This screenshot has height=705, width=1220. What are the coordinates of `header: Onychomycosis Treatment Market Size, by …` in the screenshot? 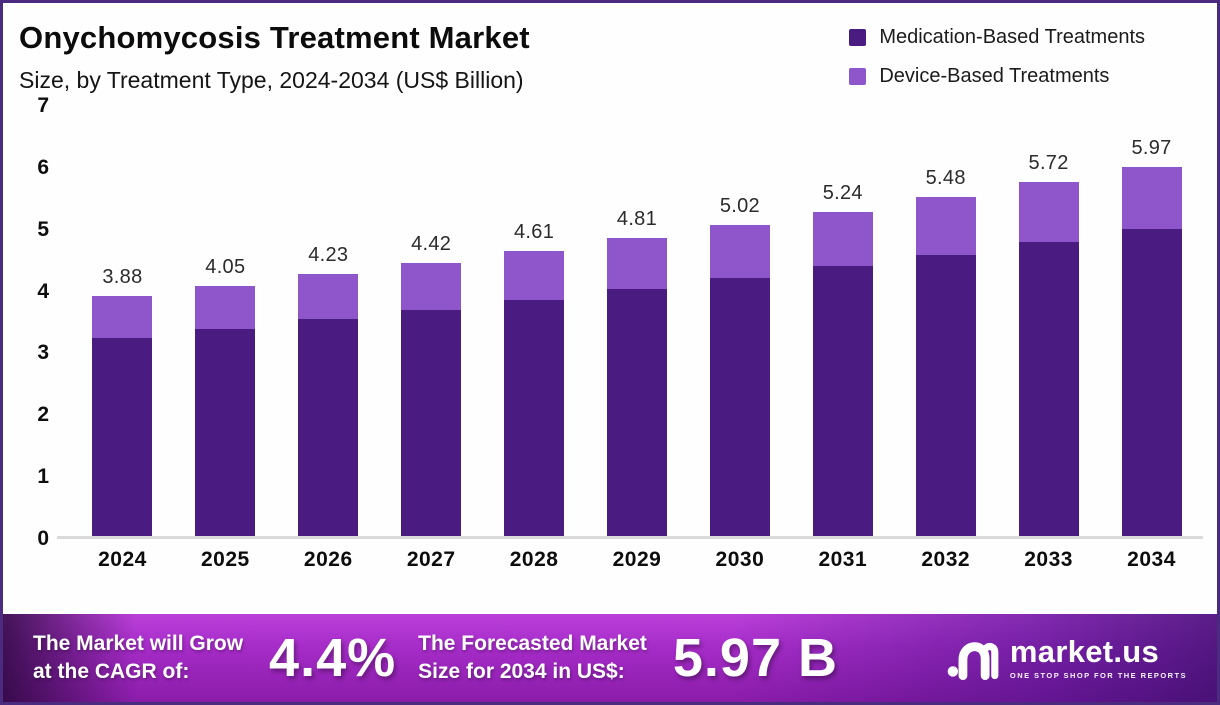 It's located at (610, 48).